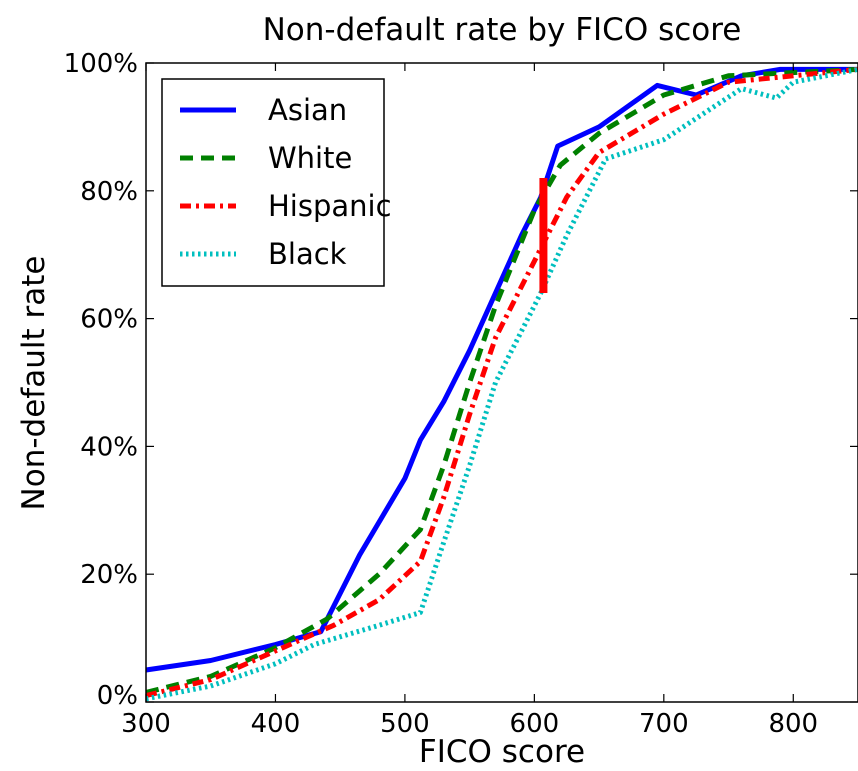 The height and width of the screenshot is (771, 858). Describe the element at coordinates (109, 575) in the screenshot. I see `y-tick-label: 20%` at that location.